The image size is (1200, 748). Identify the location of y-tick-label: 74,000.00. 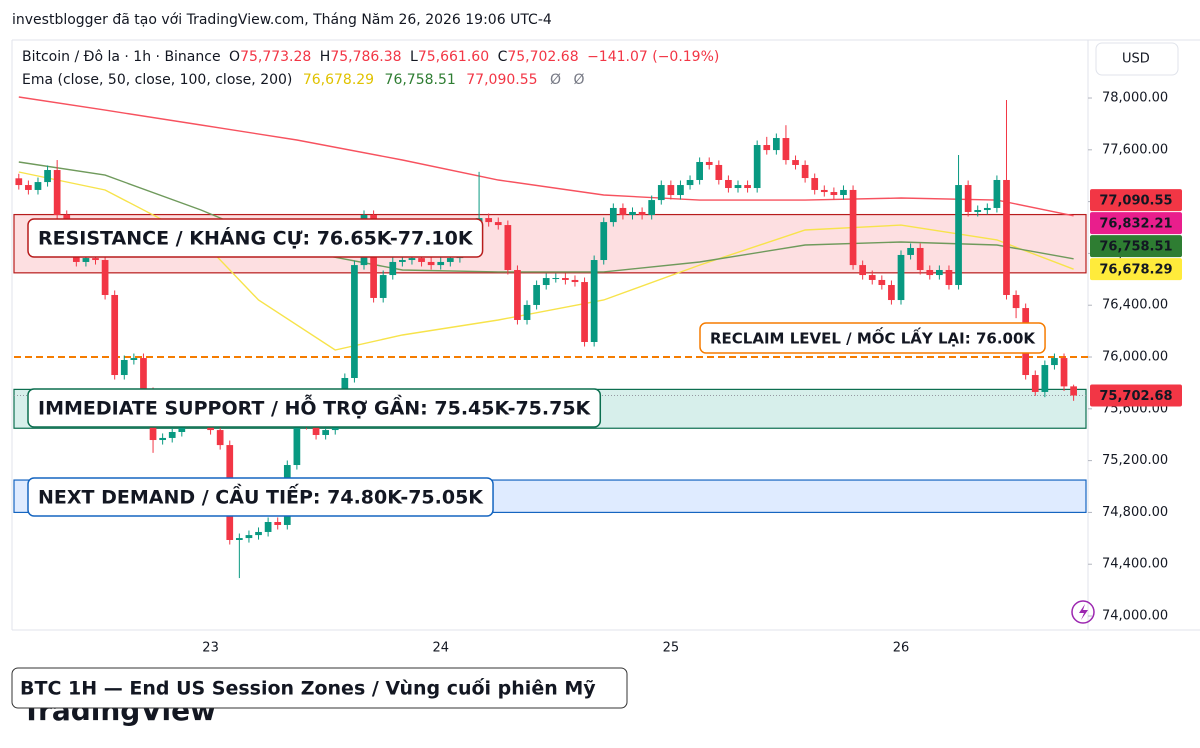
(1135, 616).